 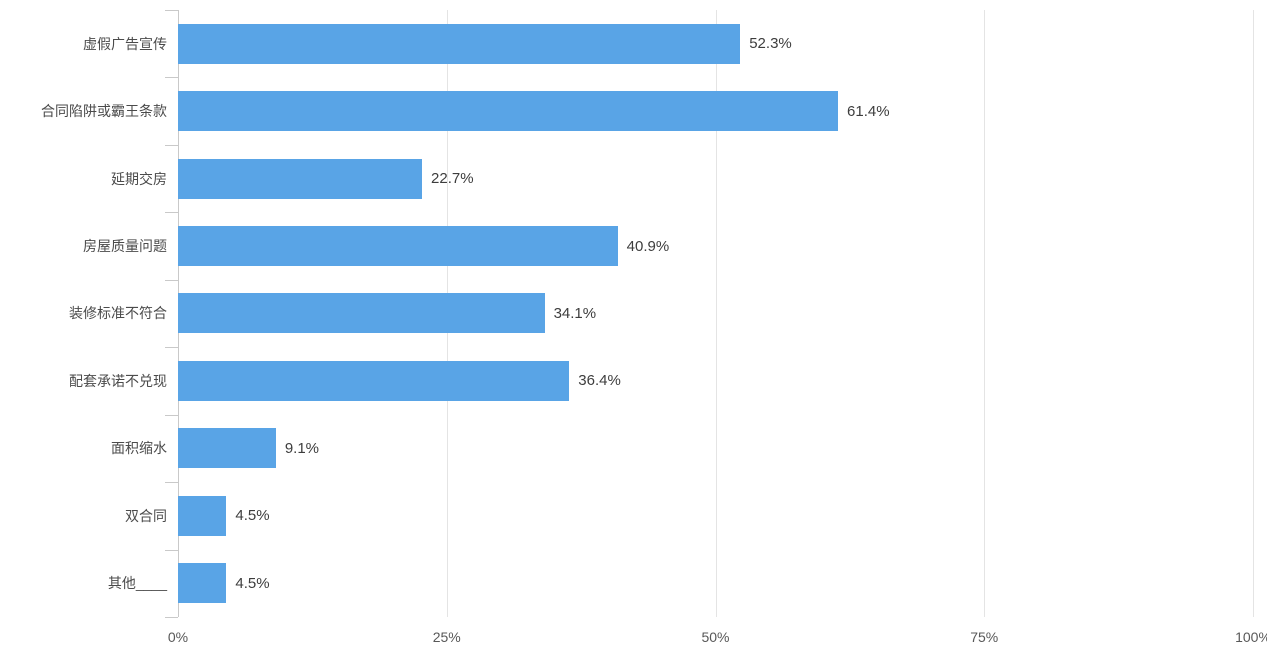 What do you see at coordinates (648, 246) in the screenshot?
I see `value-label: 40.9%` at bounding box center [648, 246].